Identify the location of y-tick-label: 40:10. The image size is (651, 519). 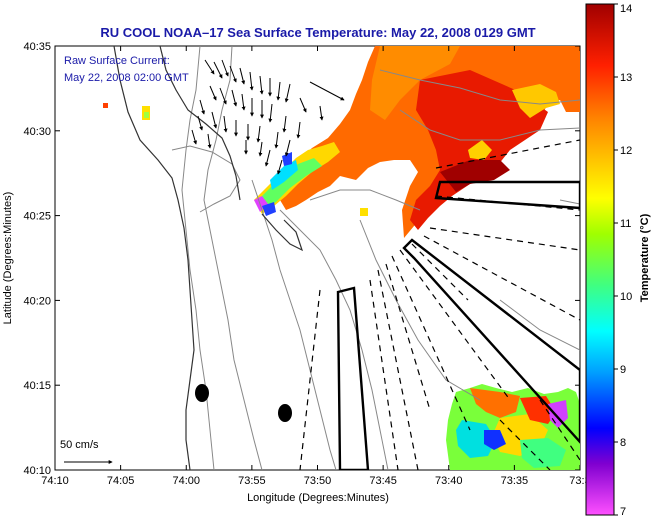
(37, 471).